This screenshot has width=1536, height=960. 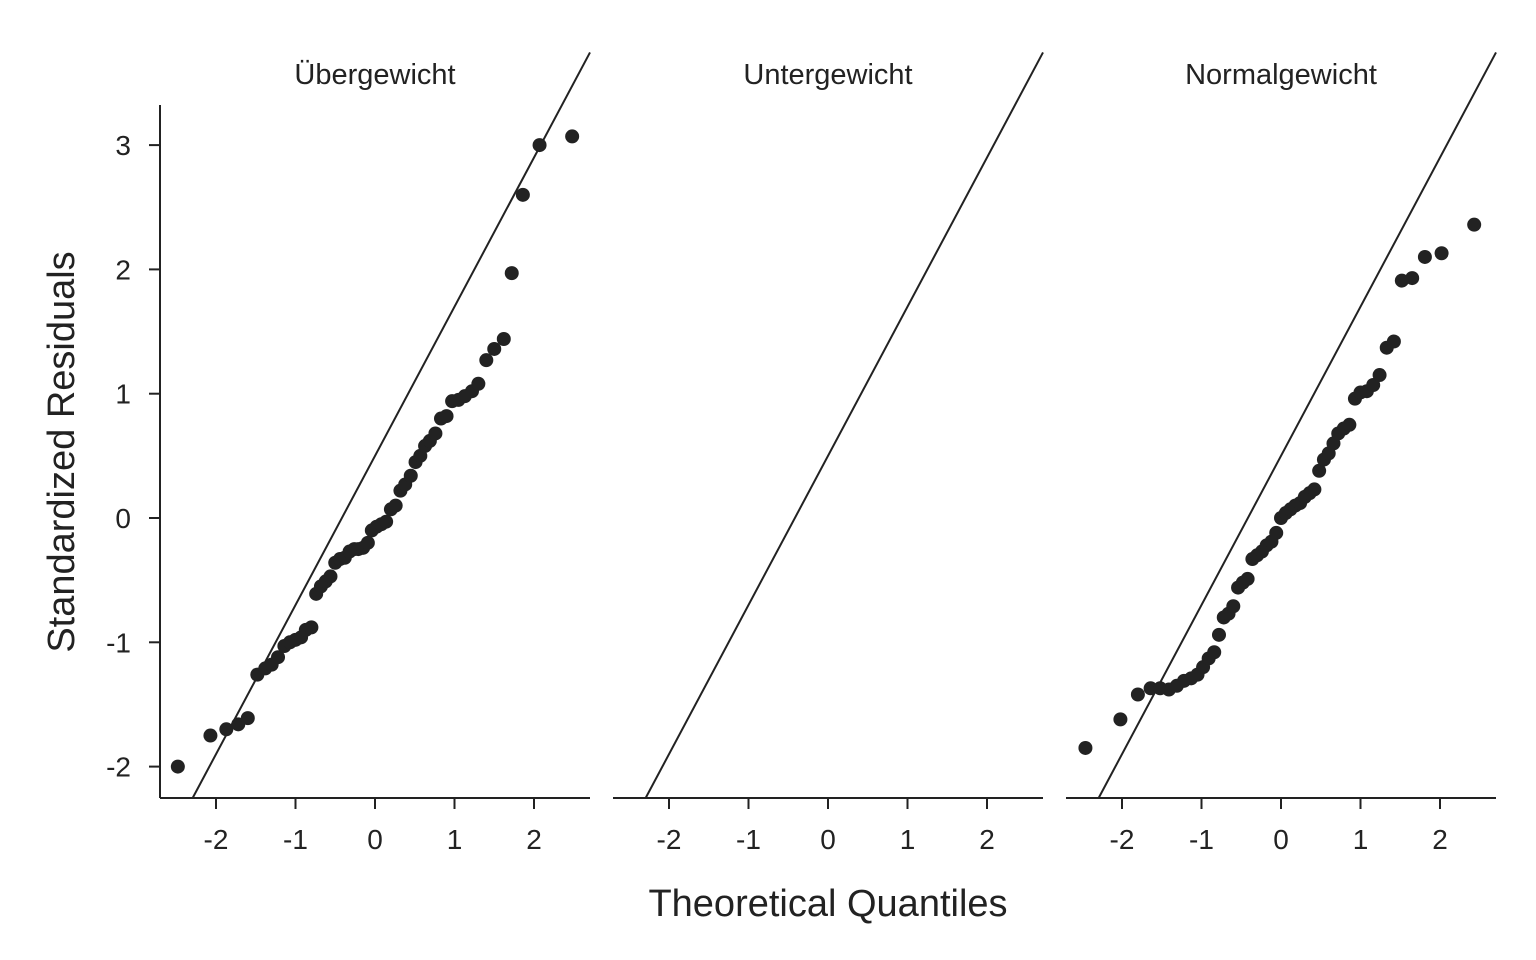 What do you see at coordinates (374, 75) in the screenshot?
I see `facet-title: Übergewicht` at bounding box center [374, 75].